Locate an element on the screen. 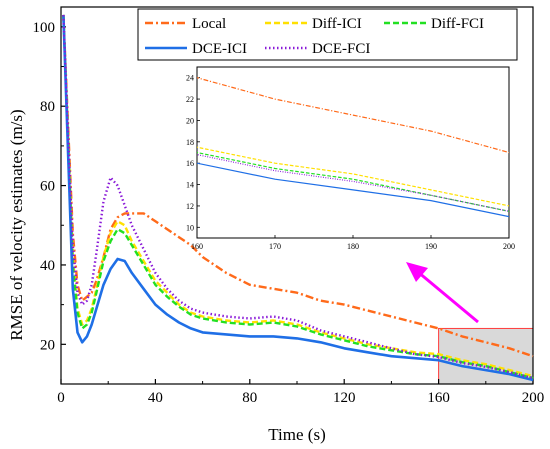 This screenshot has height=449, width=550. x-tick-label: 80 is located at coordinates (249, 398).